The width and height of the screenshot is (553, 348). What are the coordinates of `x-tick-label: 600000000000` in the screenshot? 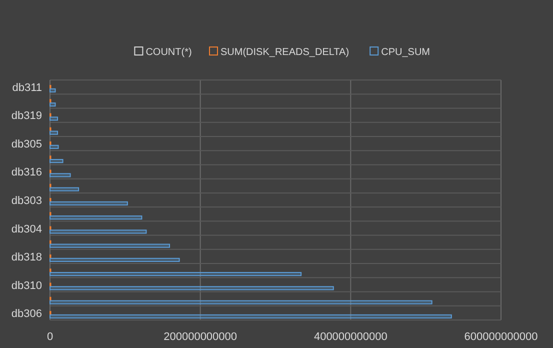 It's located at (501, 337).